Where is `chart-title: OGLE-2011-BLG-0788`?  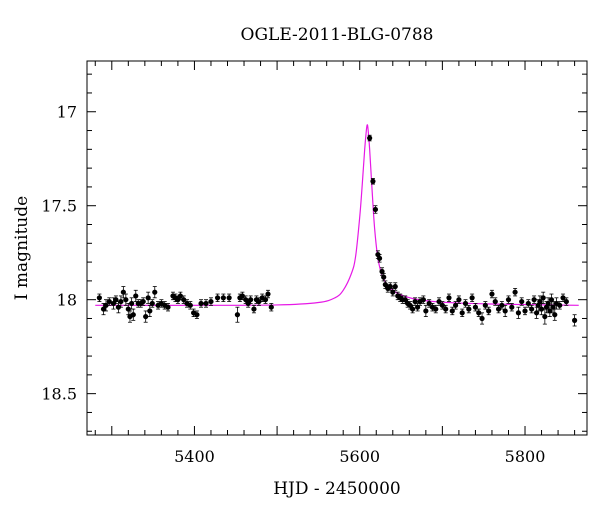
chart-title: OGLE-2011-BLG-0788 is located at coordinates (337, 35).